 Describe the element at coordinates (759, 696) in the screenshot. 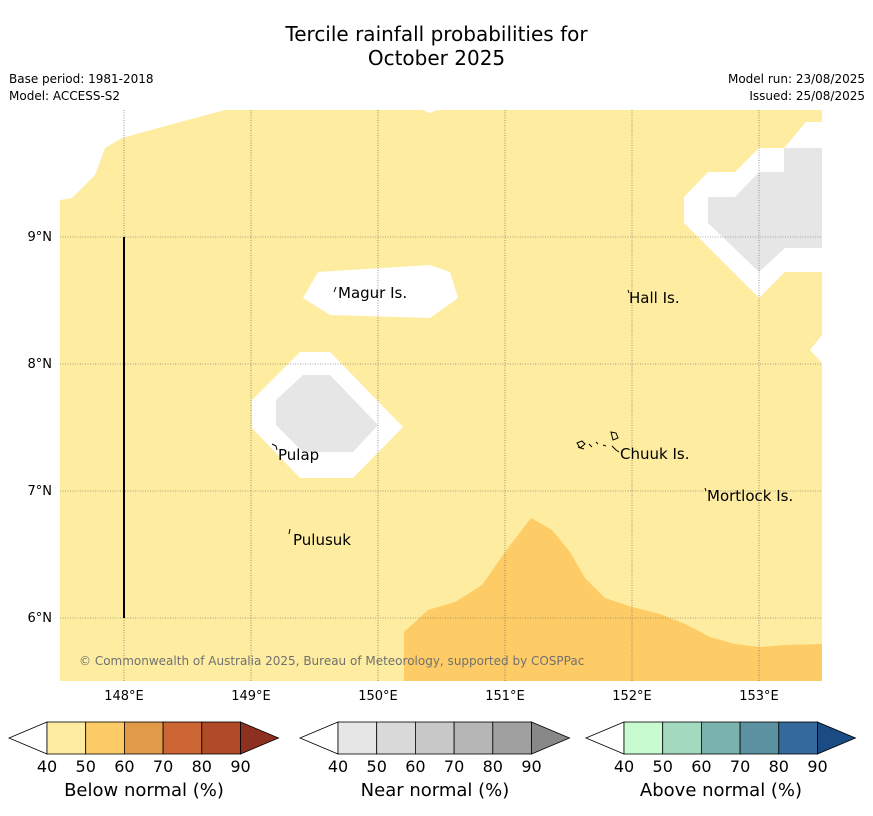

I see `lon-tick-153: 153°E` at that location.